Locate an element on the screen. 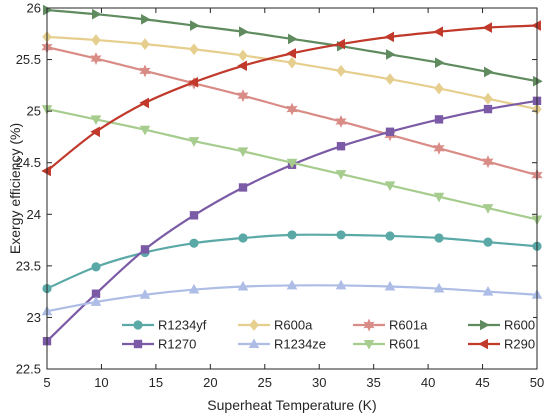 The image size is (550, 420). legend-label-r1234yf: R1234yf is located at coordinates (182, 325).